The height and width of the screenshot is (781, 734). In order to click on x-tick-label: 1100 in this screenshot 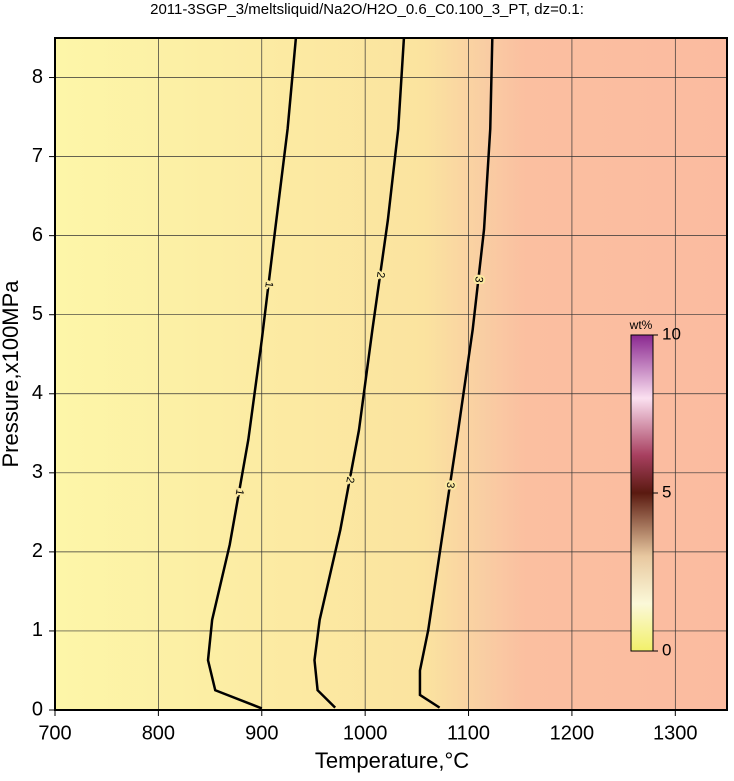, I will do `click(468, 733)`.